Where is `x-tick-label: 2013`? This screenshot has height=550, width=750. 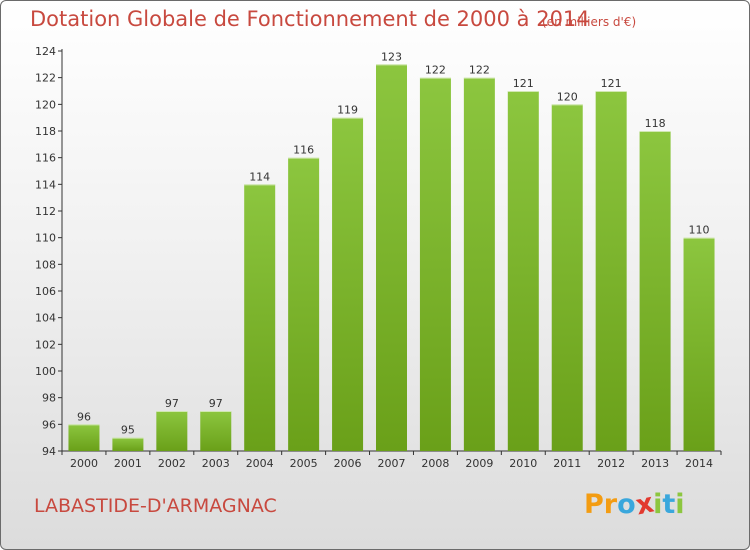
x-tick-label: 2013 is located at coordinates (655, 463).